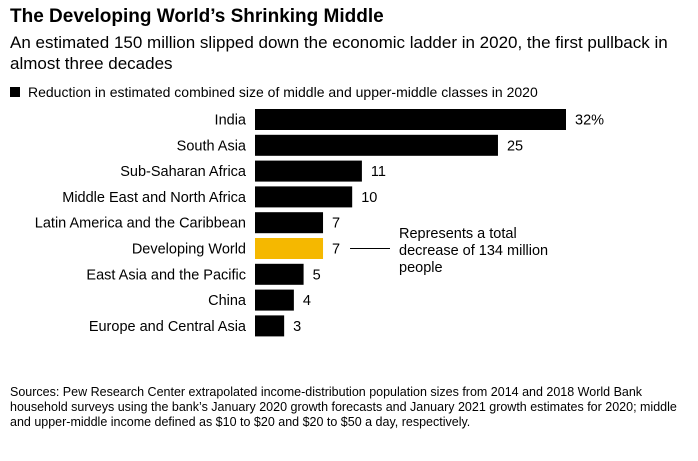  Describe the element at coordinates (197, 16) in the screenshot. I see `chart-title: The Developing World’s Shrinking Middle` at that location.